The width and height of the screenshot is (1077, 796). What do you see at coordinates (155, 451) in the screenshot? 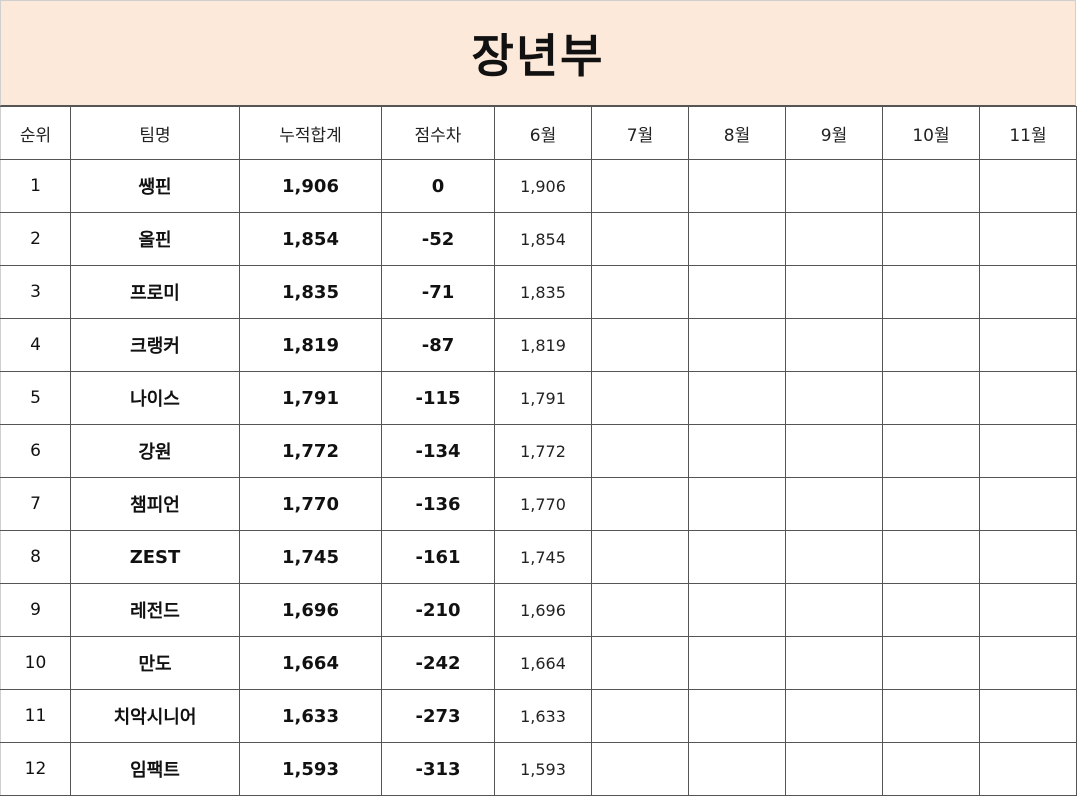
I see `cell-team: 강원` at bounding box center [155, 451].